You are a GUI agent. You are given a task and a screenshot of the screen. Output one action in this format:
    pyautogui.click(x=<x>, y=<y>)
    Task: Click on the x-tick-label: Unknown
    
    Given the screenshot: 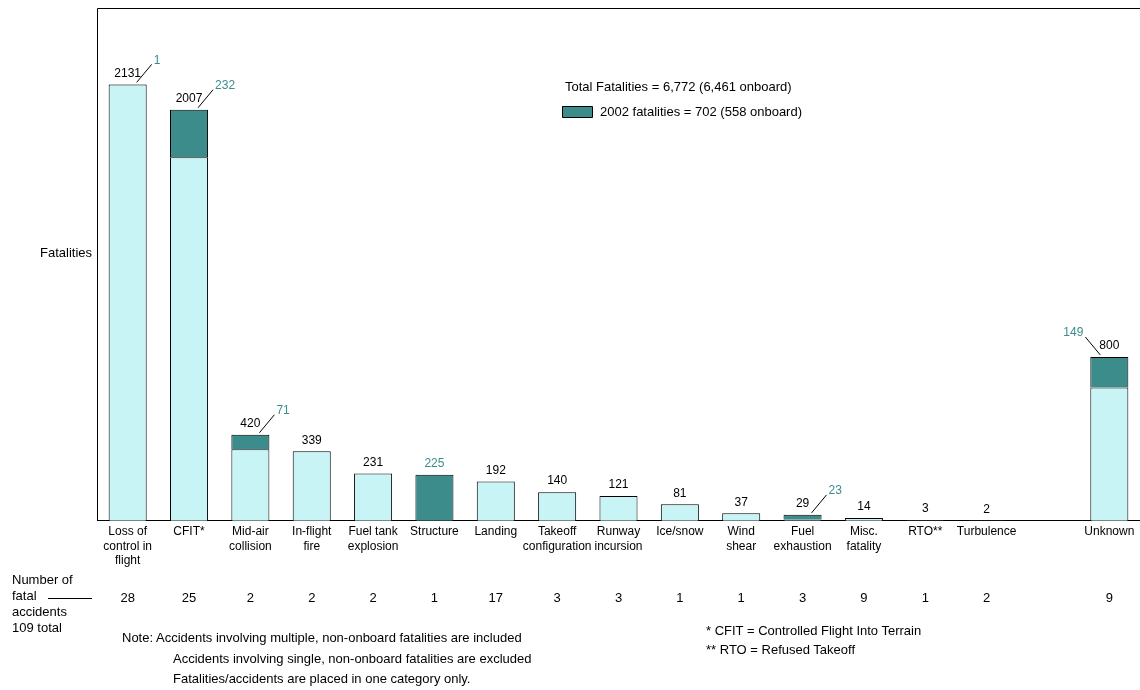 What is the action you would take?
    pyautogui.click(x=1109, y=531)
    